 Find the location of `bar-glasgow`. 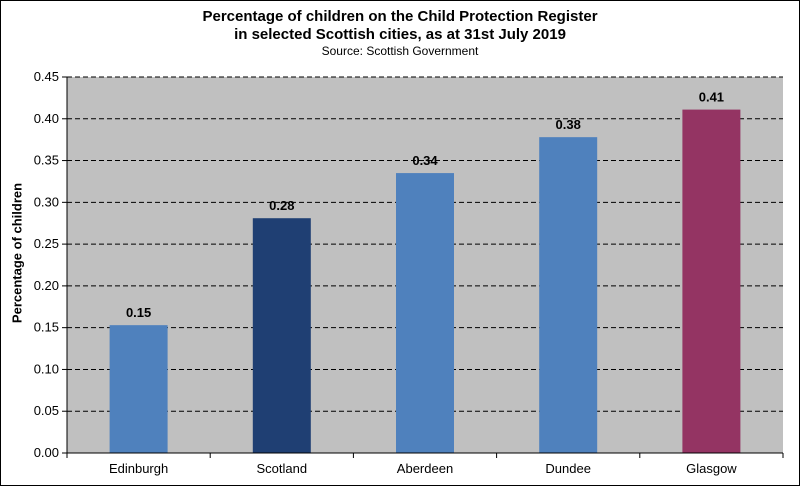

bar-glasgow is located at coordinates (711, 281).